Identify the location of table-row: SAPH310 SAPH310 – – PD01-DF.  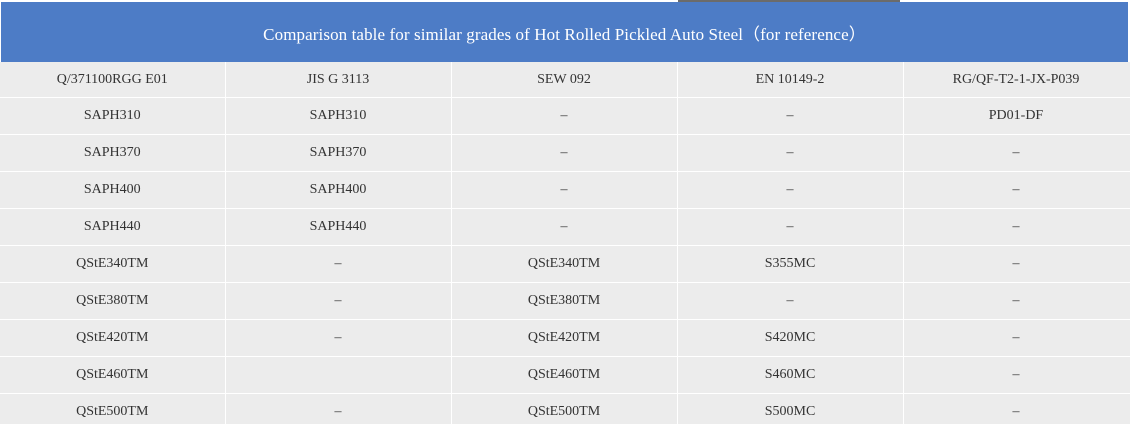
(565, 116).